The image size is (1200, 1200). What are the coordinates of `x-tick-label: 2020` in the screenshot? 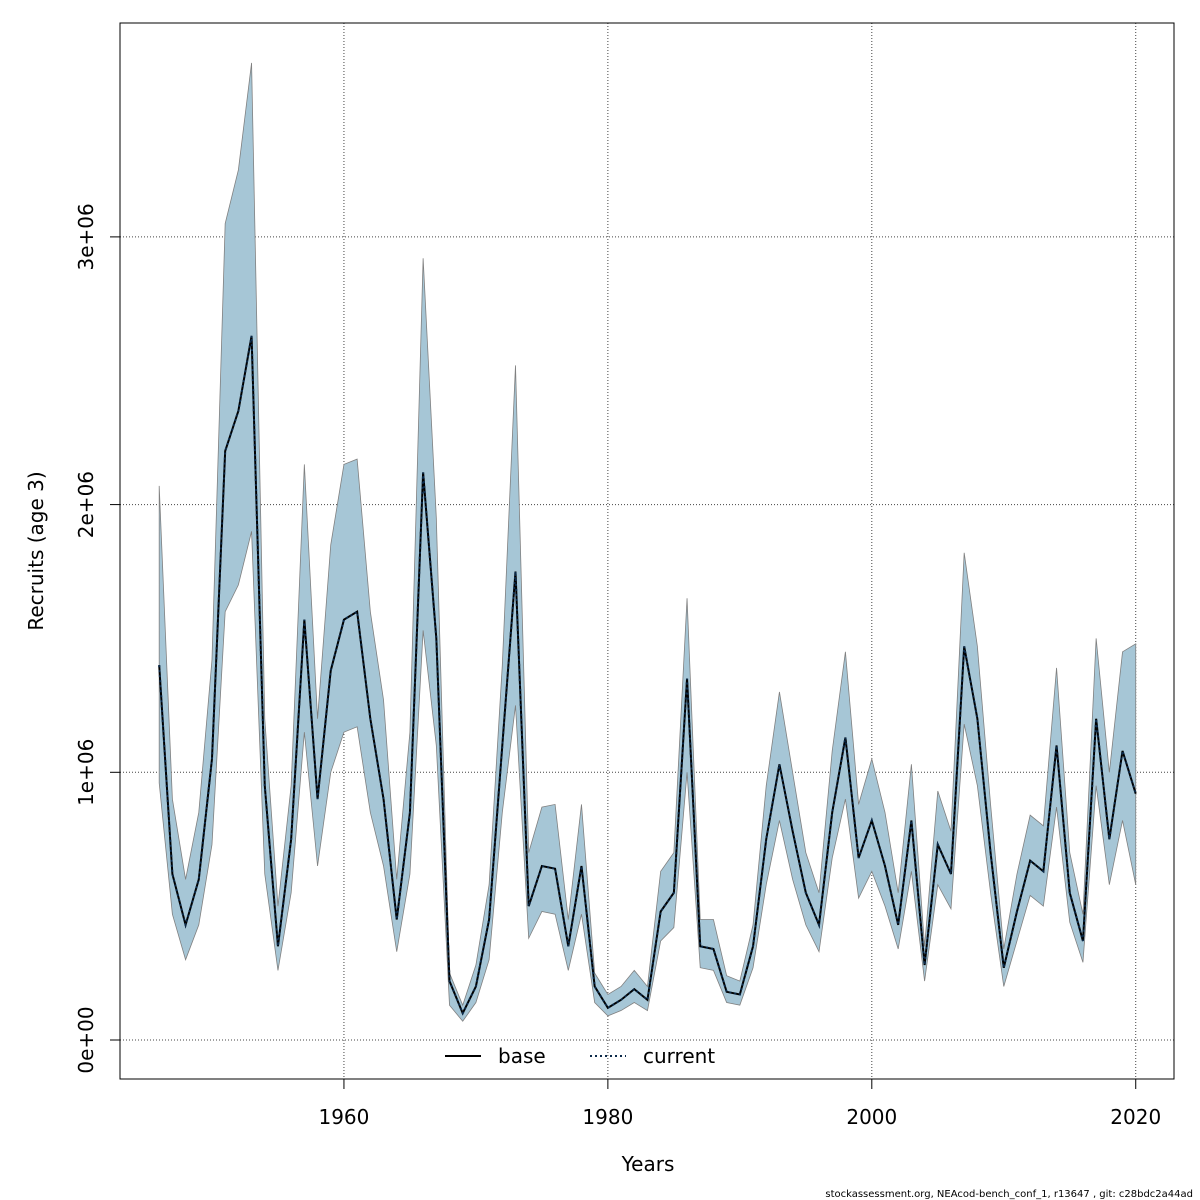 It's located at (1135, 1117).